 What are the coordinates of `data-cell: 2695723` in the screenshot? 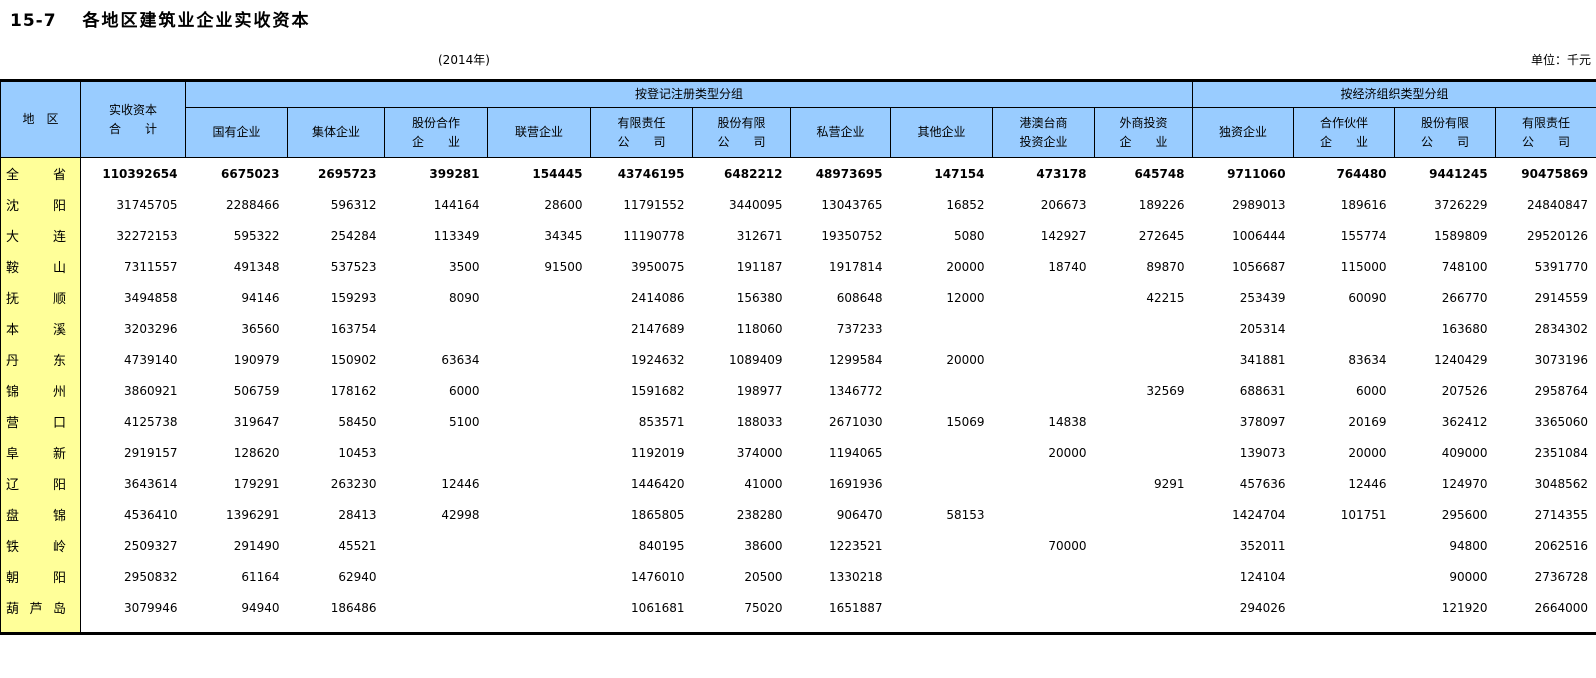 It's located at (347, 173).